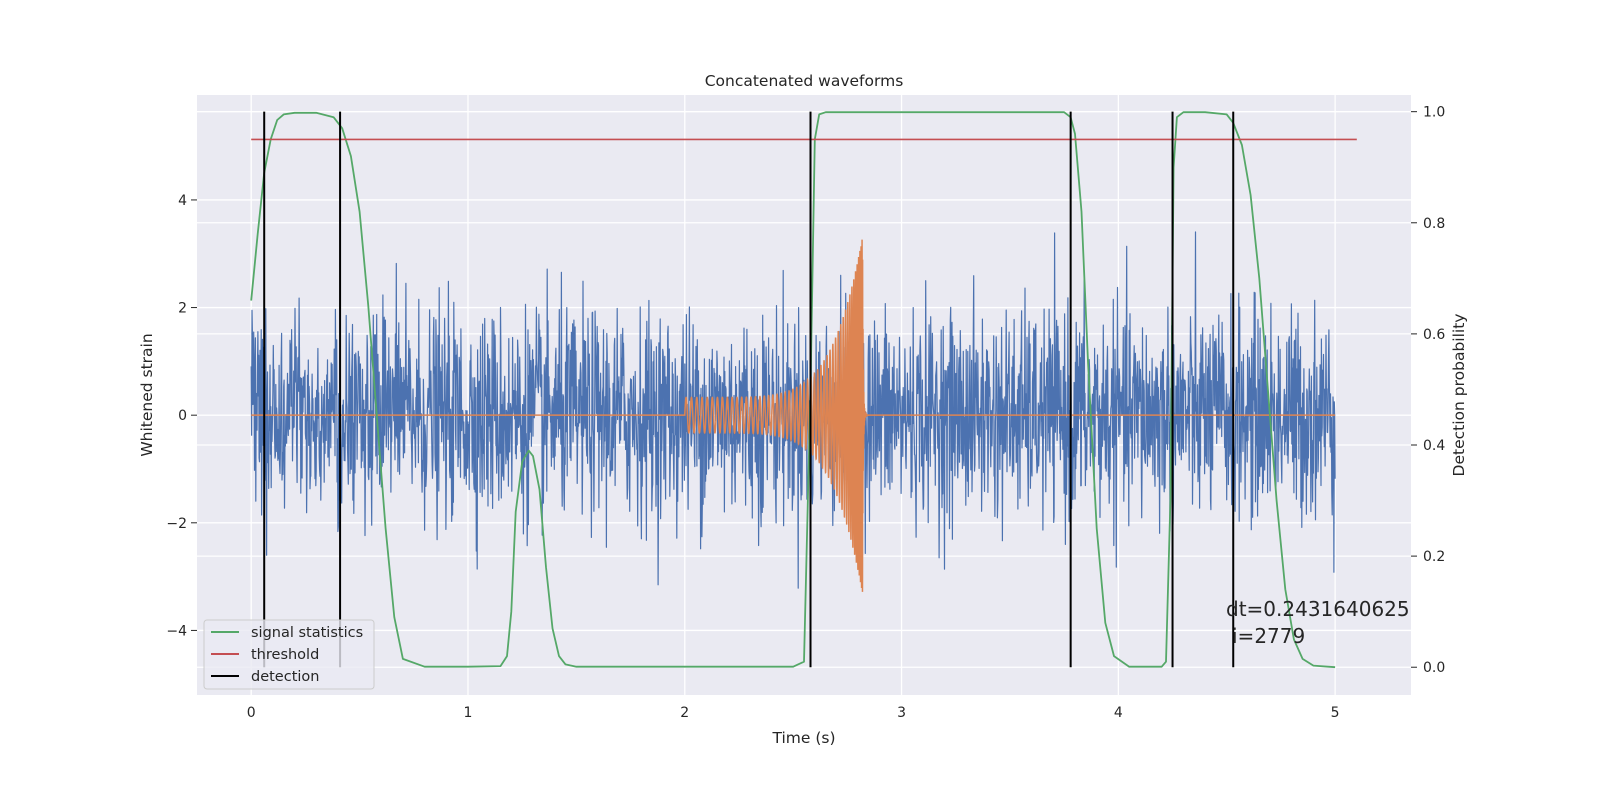 Image resolution: width=1600 pixels, height=800 pixels. What do you see at coordinates (1459, 395) in the screenshot?
I see `y2-axis-label: Detection probability` at bounding box center [1459, 395].